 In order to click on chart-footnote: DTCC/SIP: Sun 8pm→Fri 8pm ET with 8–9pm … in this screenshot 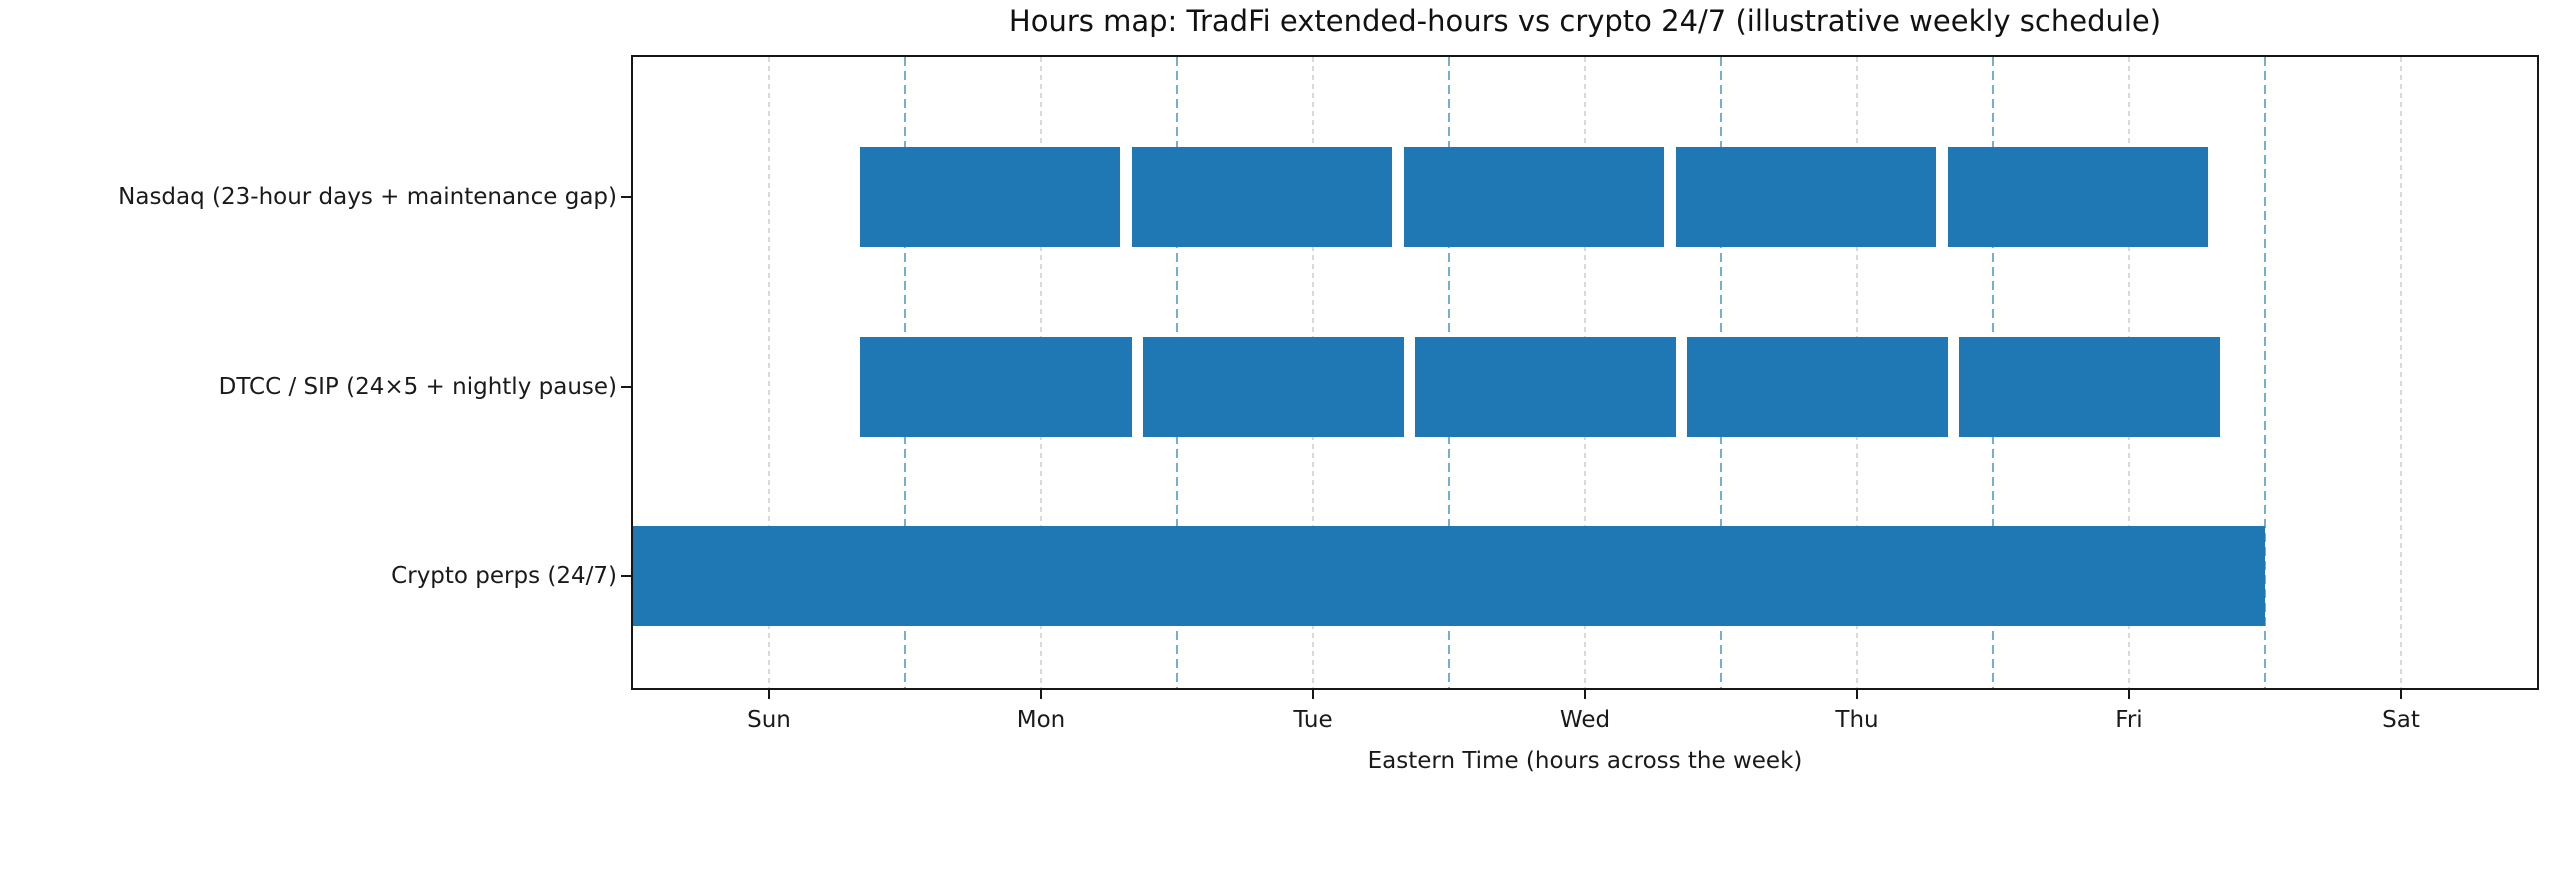, I will do `click(1085, 858)`.